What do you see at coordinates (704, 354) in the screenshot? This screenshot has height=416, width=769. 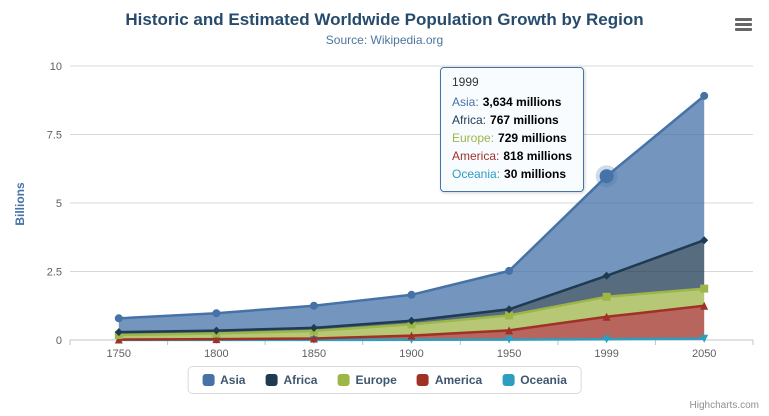 I see `x-axis-tick-label: 2050` at bounding box center [704, 354].